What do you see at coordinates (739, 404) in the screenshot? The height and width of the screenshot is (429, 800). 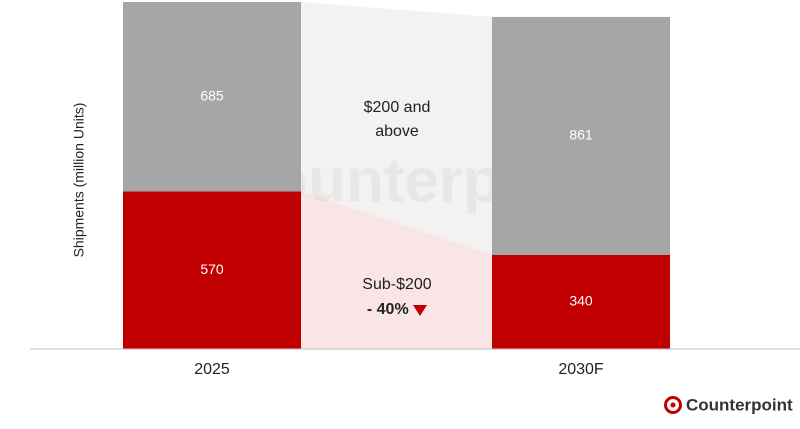 I see `brand-name: Counterpoint` at bounding box center [739, 404].